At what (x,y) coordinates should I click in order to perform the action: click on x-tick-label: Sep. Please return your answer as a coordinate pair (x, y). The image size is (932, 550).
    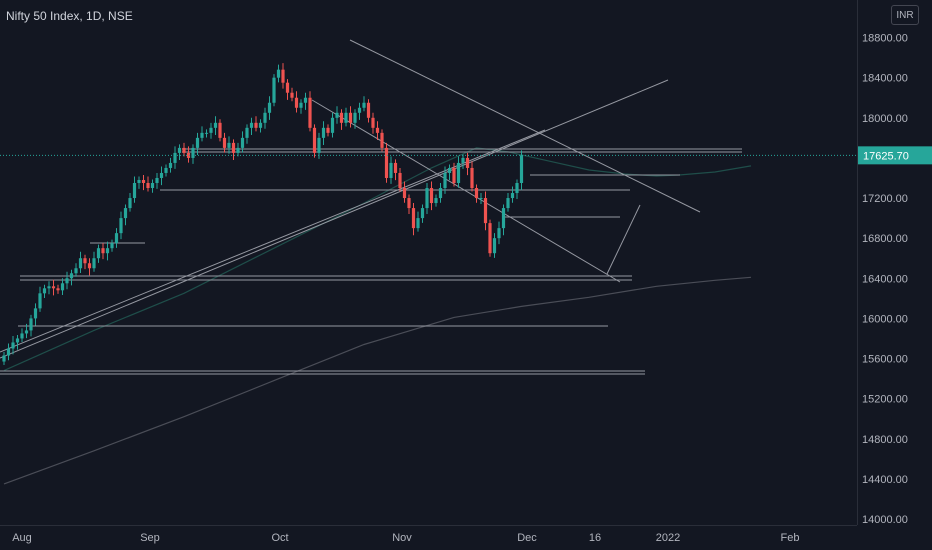
    Looking at the image, I should click on (150, 538).